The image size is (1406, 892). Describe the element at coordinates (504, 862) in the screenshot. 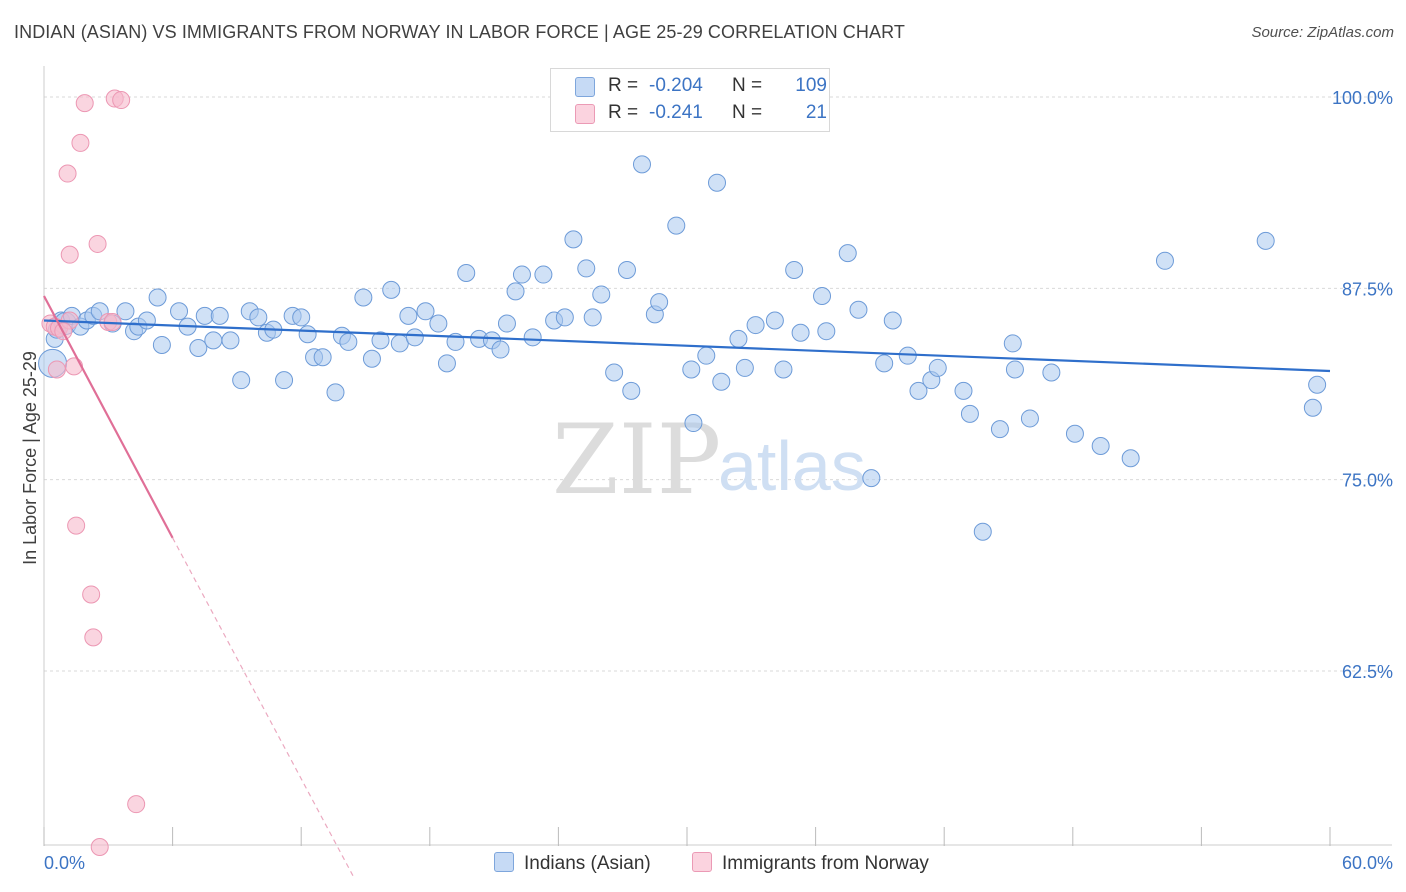

I see `bottom-legend-swatch-indians` at that location.